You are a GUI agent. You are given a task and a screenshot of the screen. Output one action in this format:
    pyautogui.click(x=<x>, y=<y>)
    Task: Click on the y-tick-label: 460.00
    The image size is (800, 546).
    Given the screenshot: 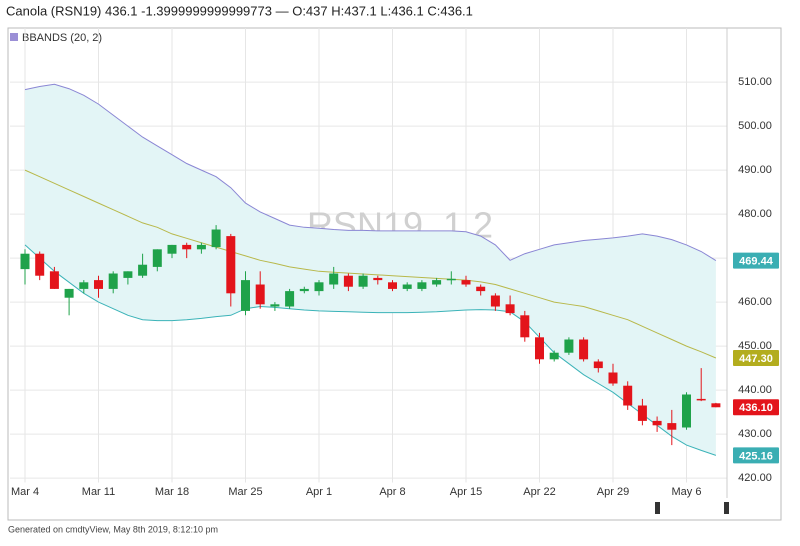 What is the action you would take?
    pyautogui.click(x=755, y=302)
    